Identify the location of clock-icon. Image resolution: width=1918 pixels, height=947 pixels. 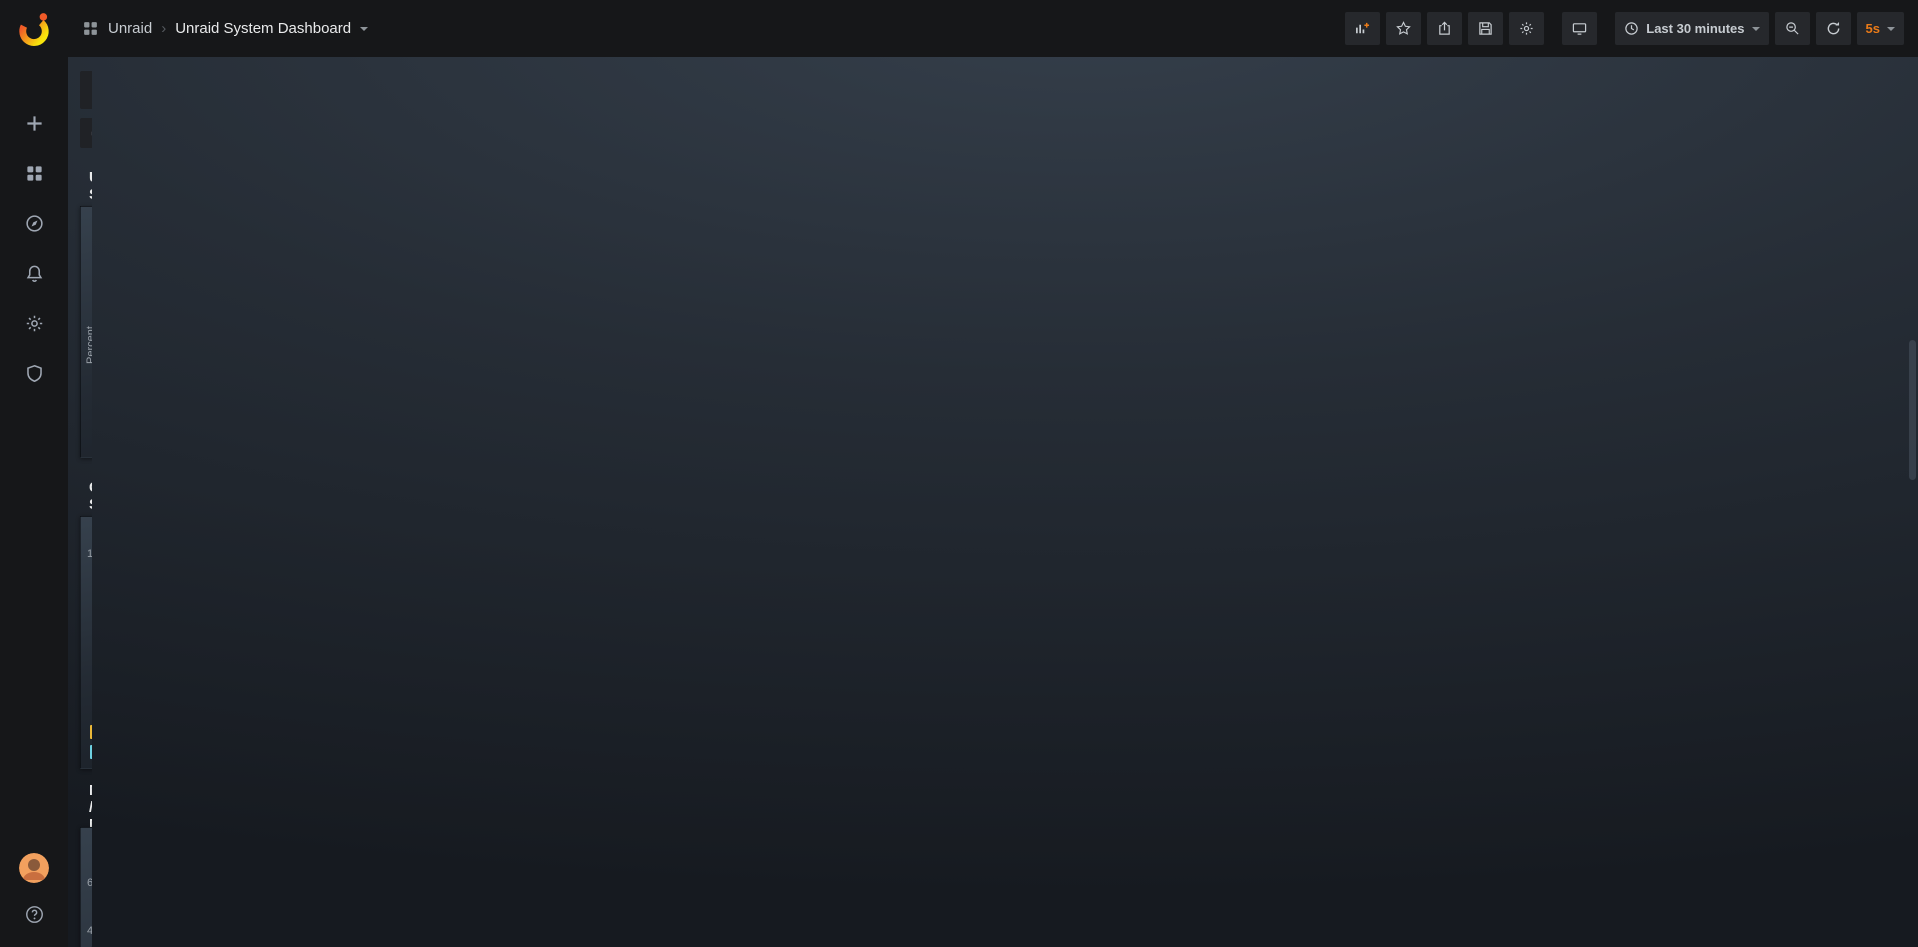
(1631, 28).